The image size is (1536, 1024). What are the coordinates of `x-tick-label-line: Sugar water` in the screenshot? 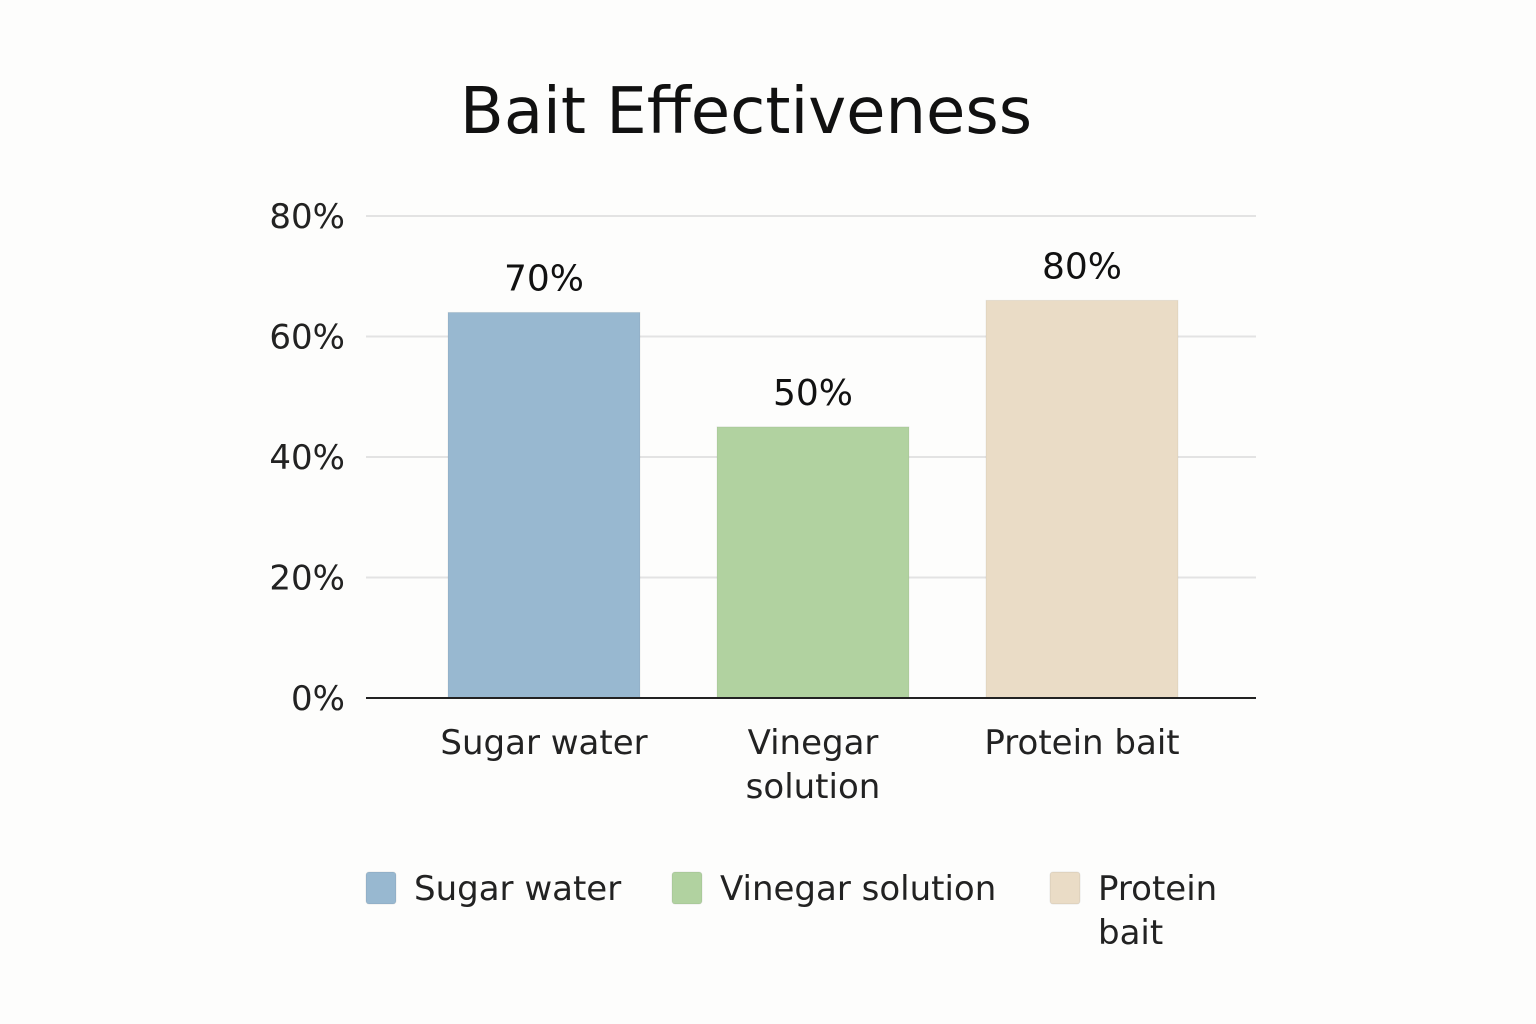 It's located at (543, 743).